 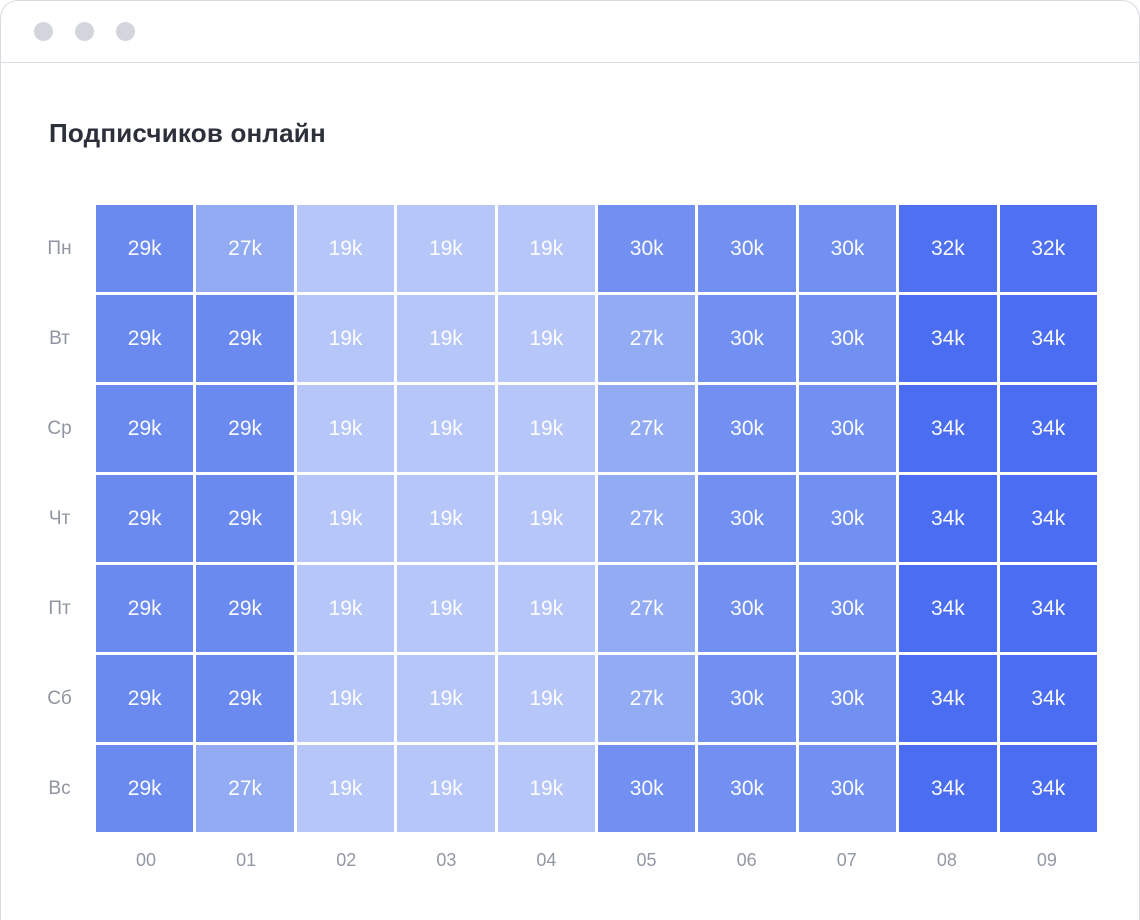 What do you see at coordinates (59, 608) in the screenshot?
I see `row-label: Пт` at bounding box center [59, 608].